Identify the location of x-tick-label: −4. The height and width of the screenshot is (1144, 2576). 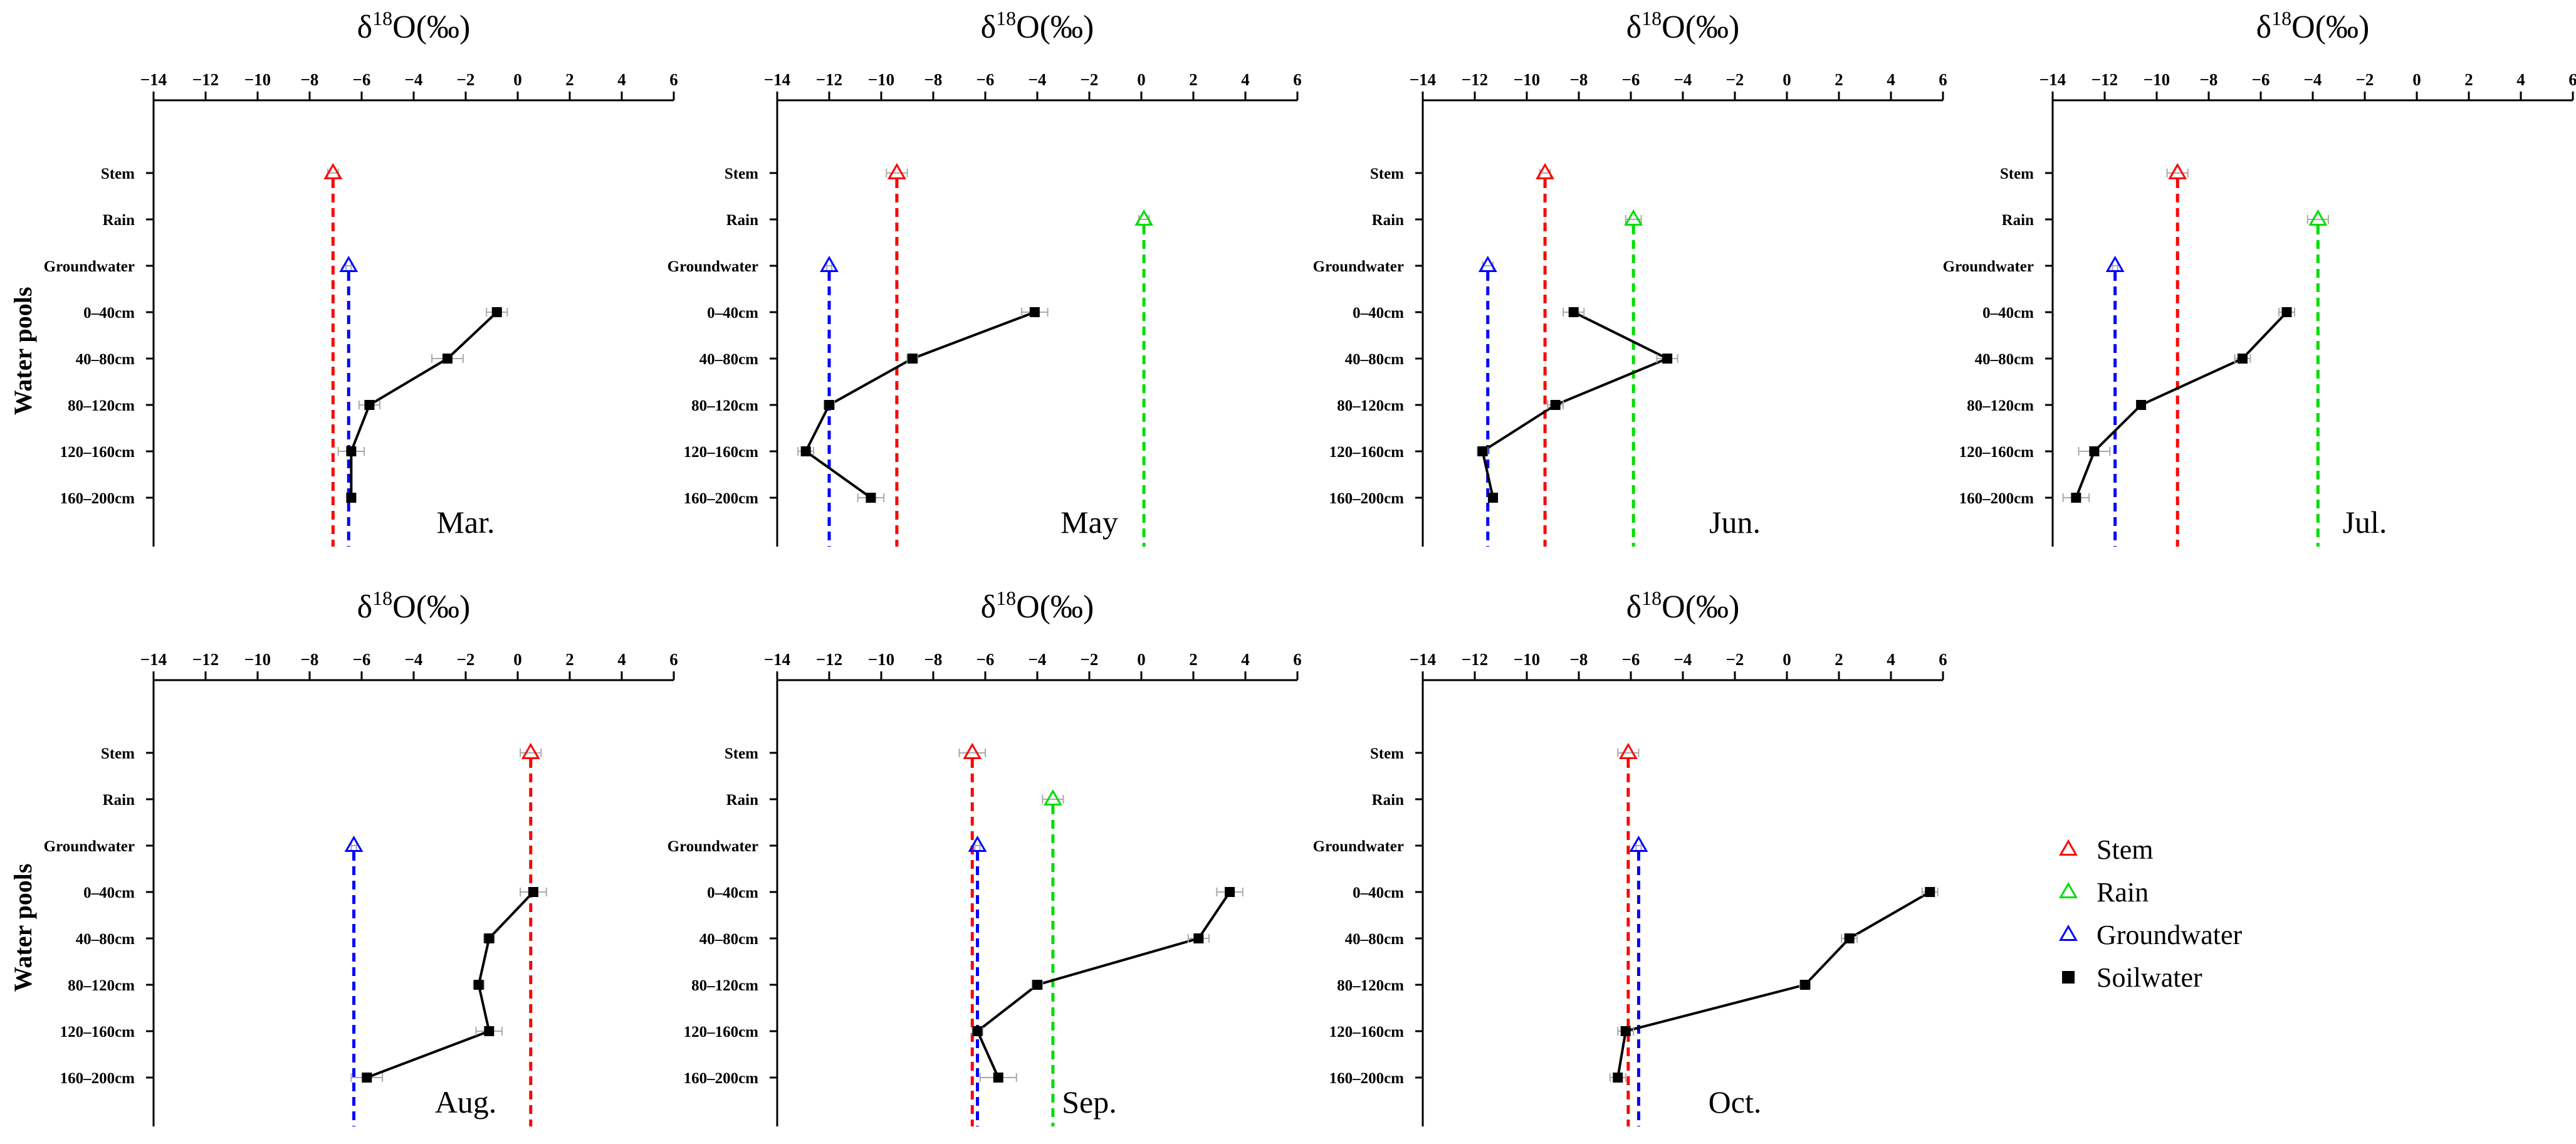
(1038, 659).